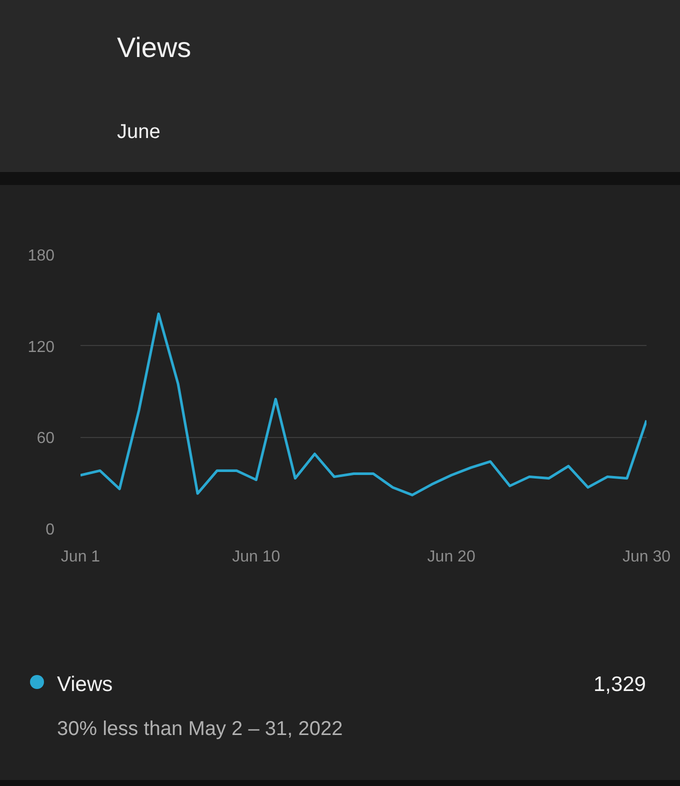  Describe the element at coordinates (256, 557) in the screenshot. I see `x-tick-label: Jun 10` at that location.